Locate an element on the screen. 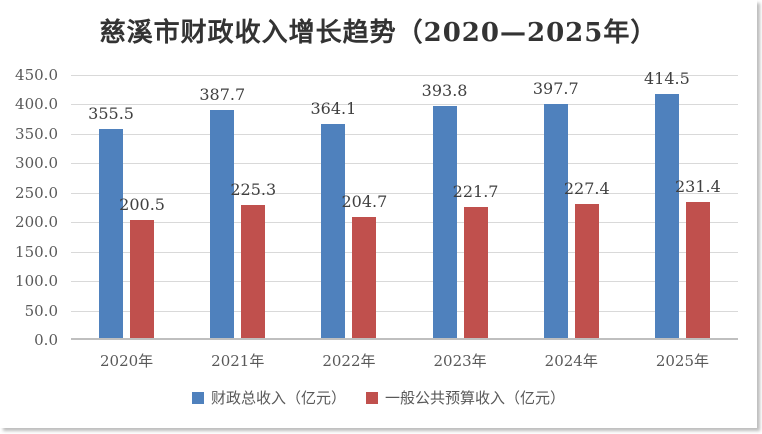  y-tick-label: 150.0 is located at coordinates (36, 251).